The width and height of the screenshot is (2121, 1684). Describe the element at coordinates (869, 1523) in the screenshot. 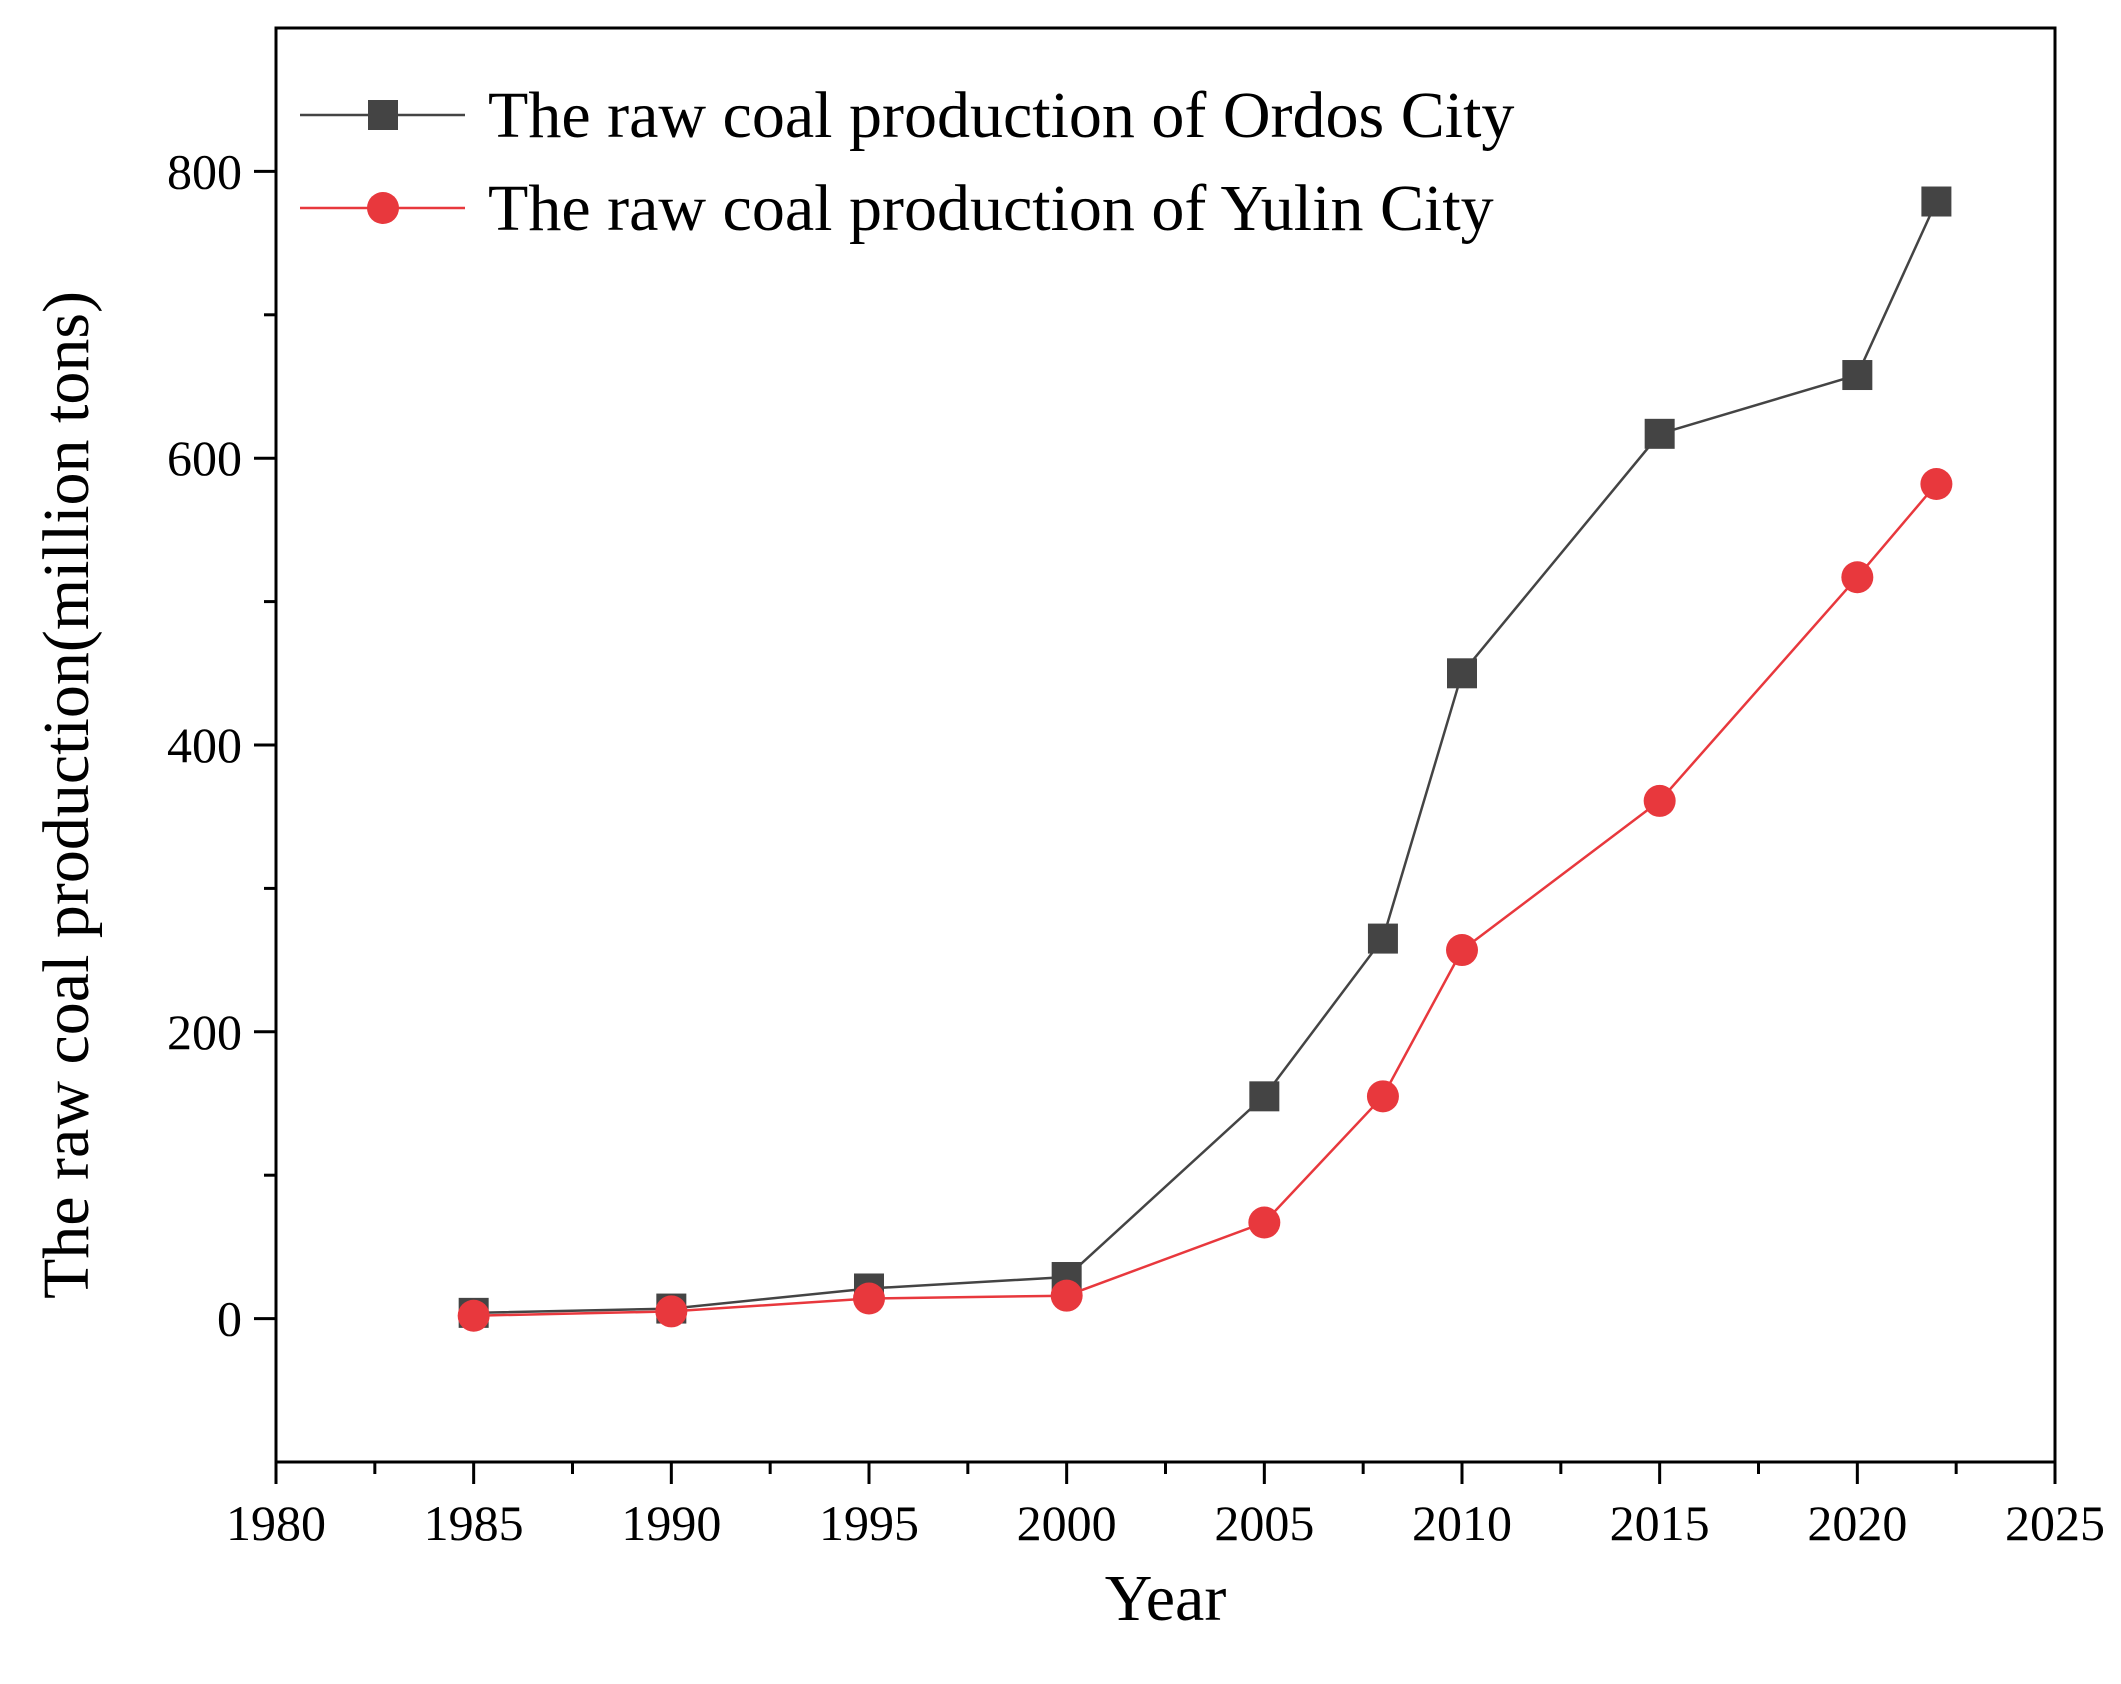

I see `x-tick-label: 1995` at that location.